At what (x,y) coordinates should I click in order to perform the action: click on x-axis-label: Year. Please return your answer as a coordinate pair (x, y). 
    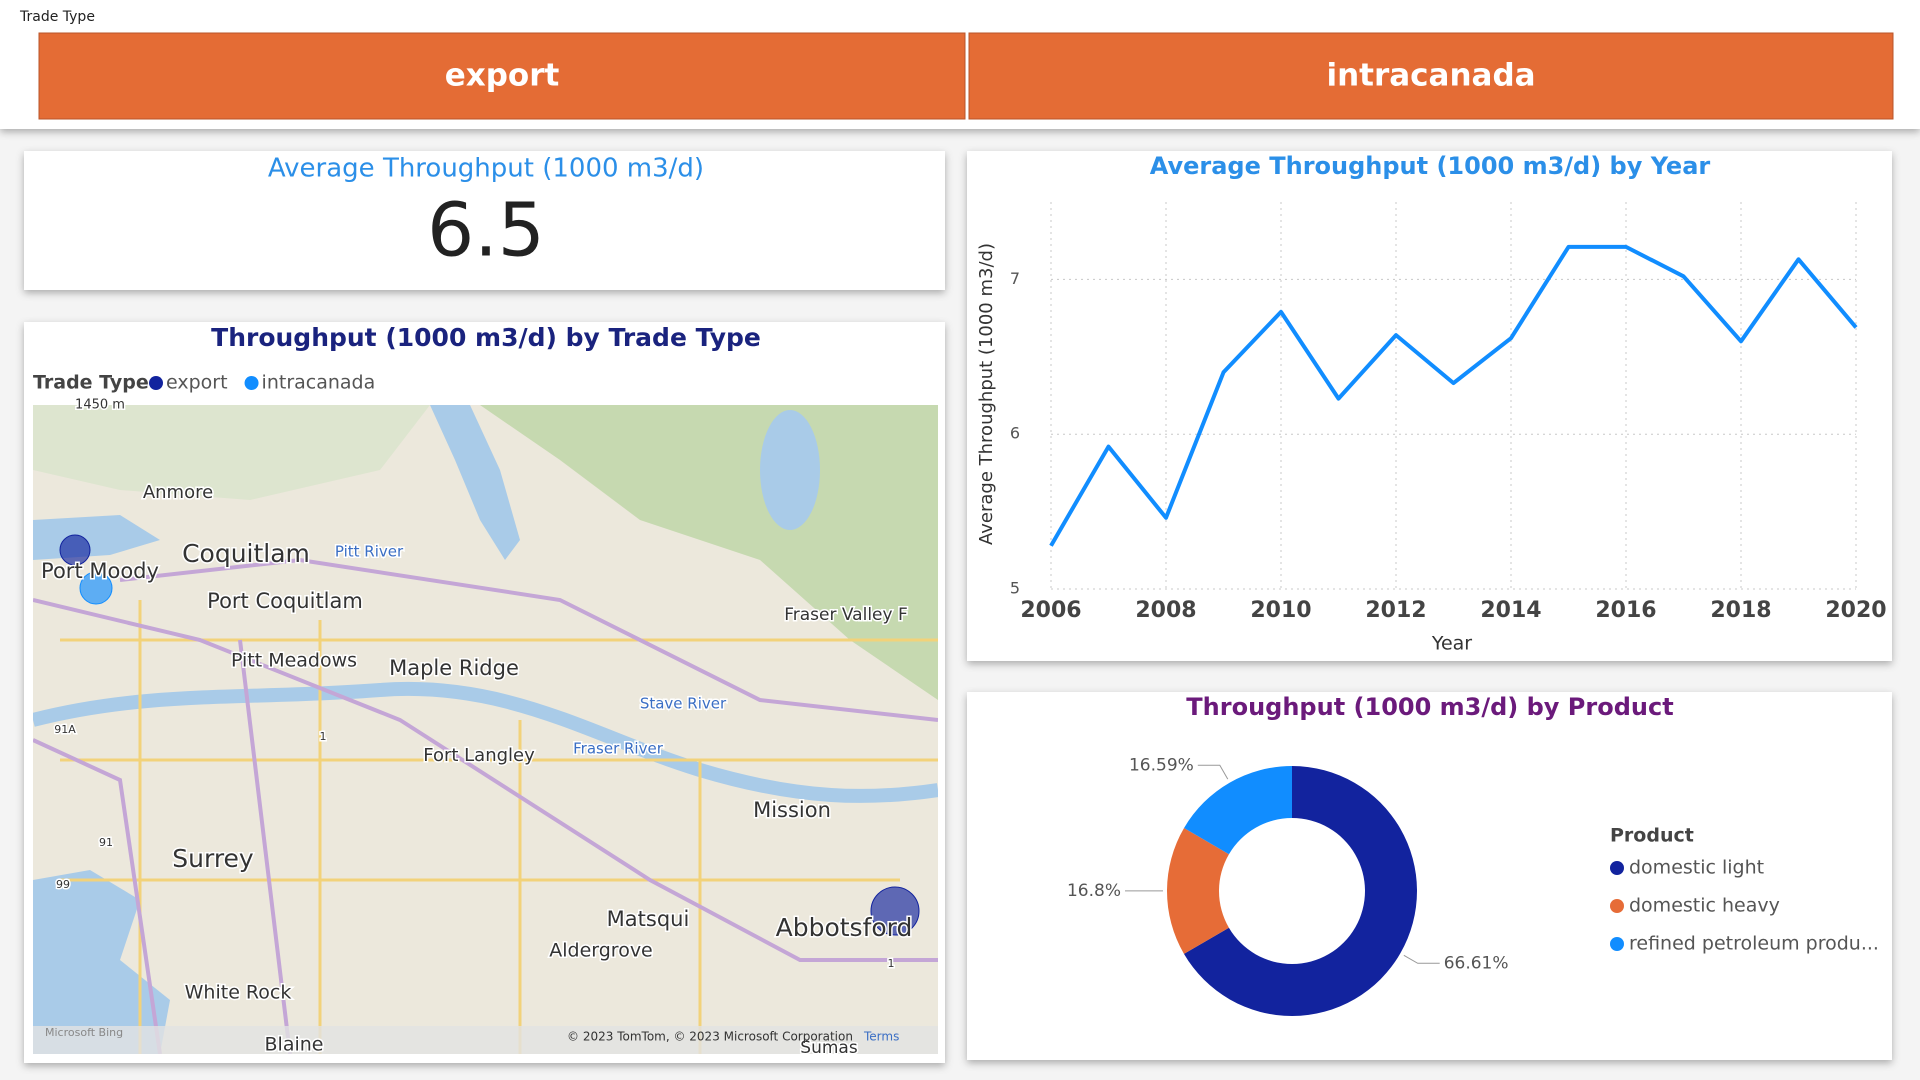
    Looking at the image, I should click on (1451, 644).